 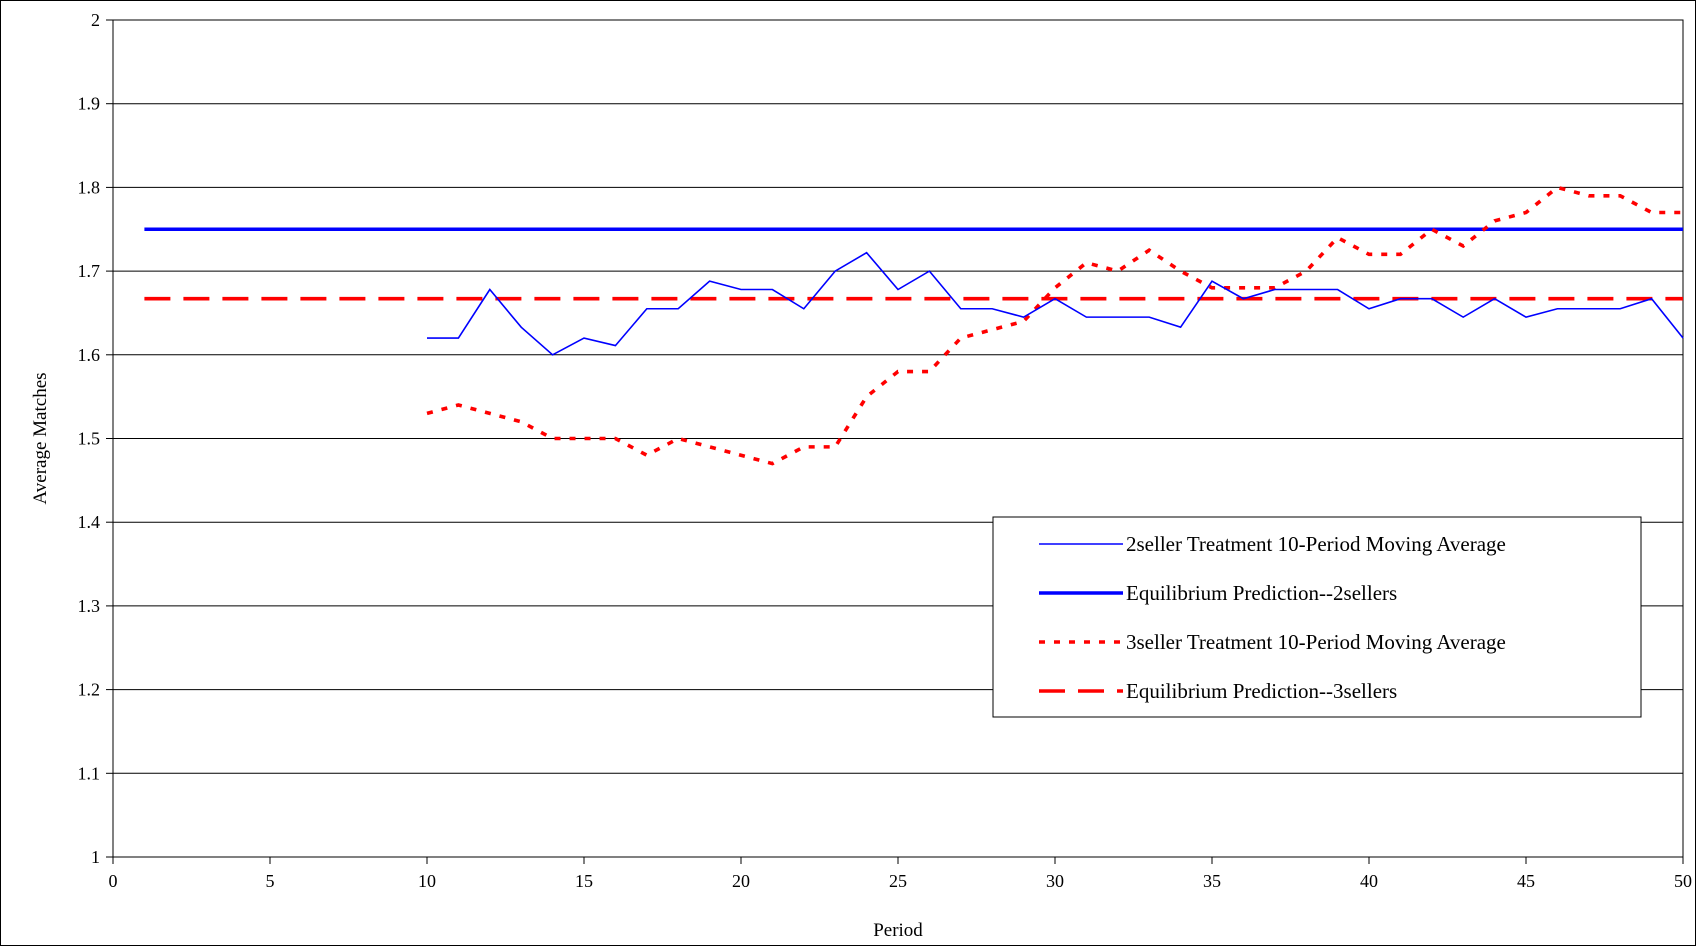 What do you see at coordinates (1212, 881) in the screenshot?
I see `x-tick-label: 35` at bounding box center [1212, 881].